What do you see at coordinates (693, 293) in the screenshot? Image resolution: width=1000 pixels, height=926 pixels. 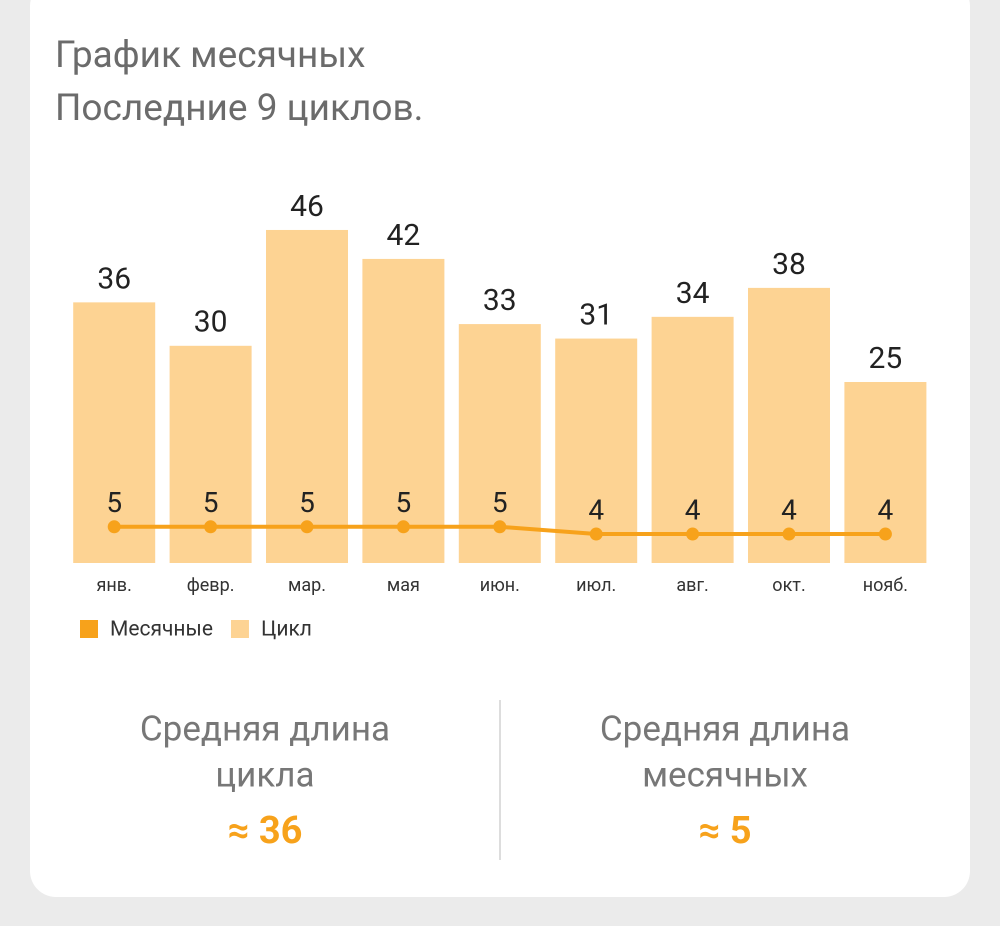 I see `bar-value-label: 34` at bounding box center [693, 293].